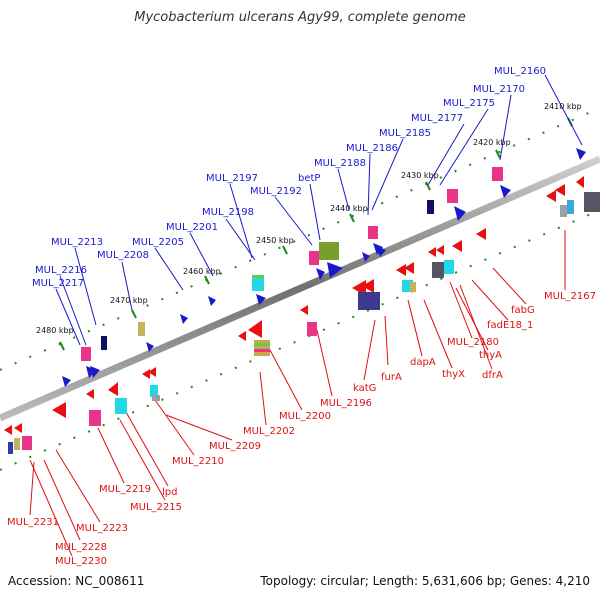 The image size is (600, 600). What do you see at coordinates (369, 301) in the screenshot?
I see `purple-block` at bounding box center [369, 301].